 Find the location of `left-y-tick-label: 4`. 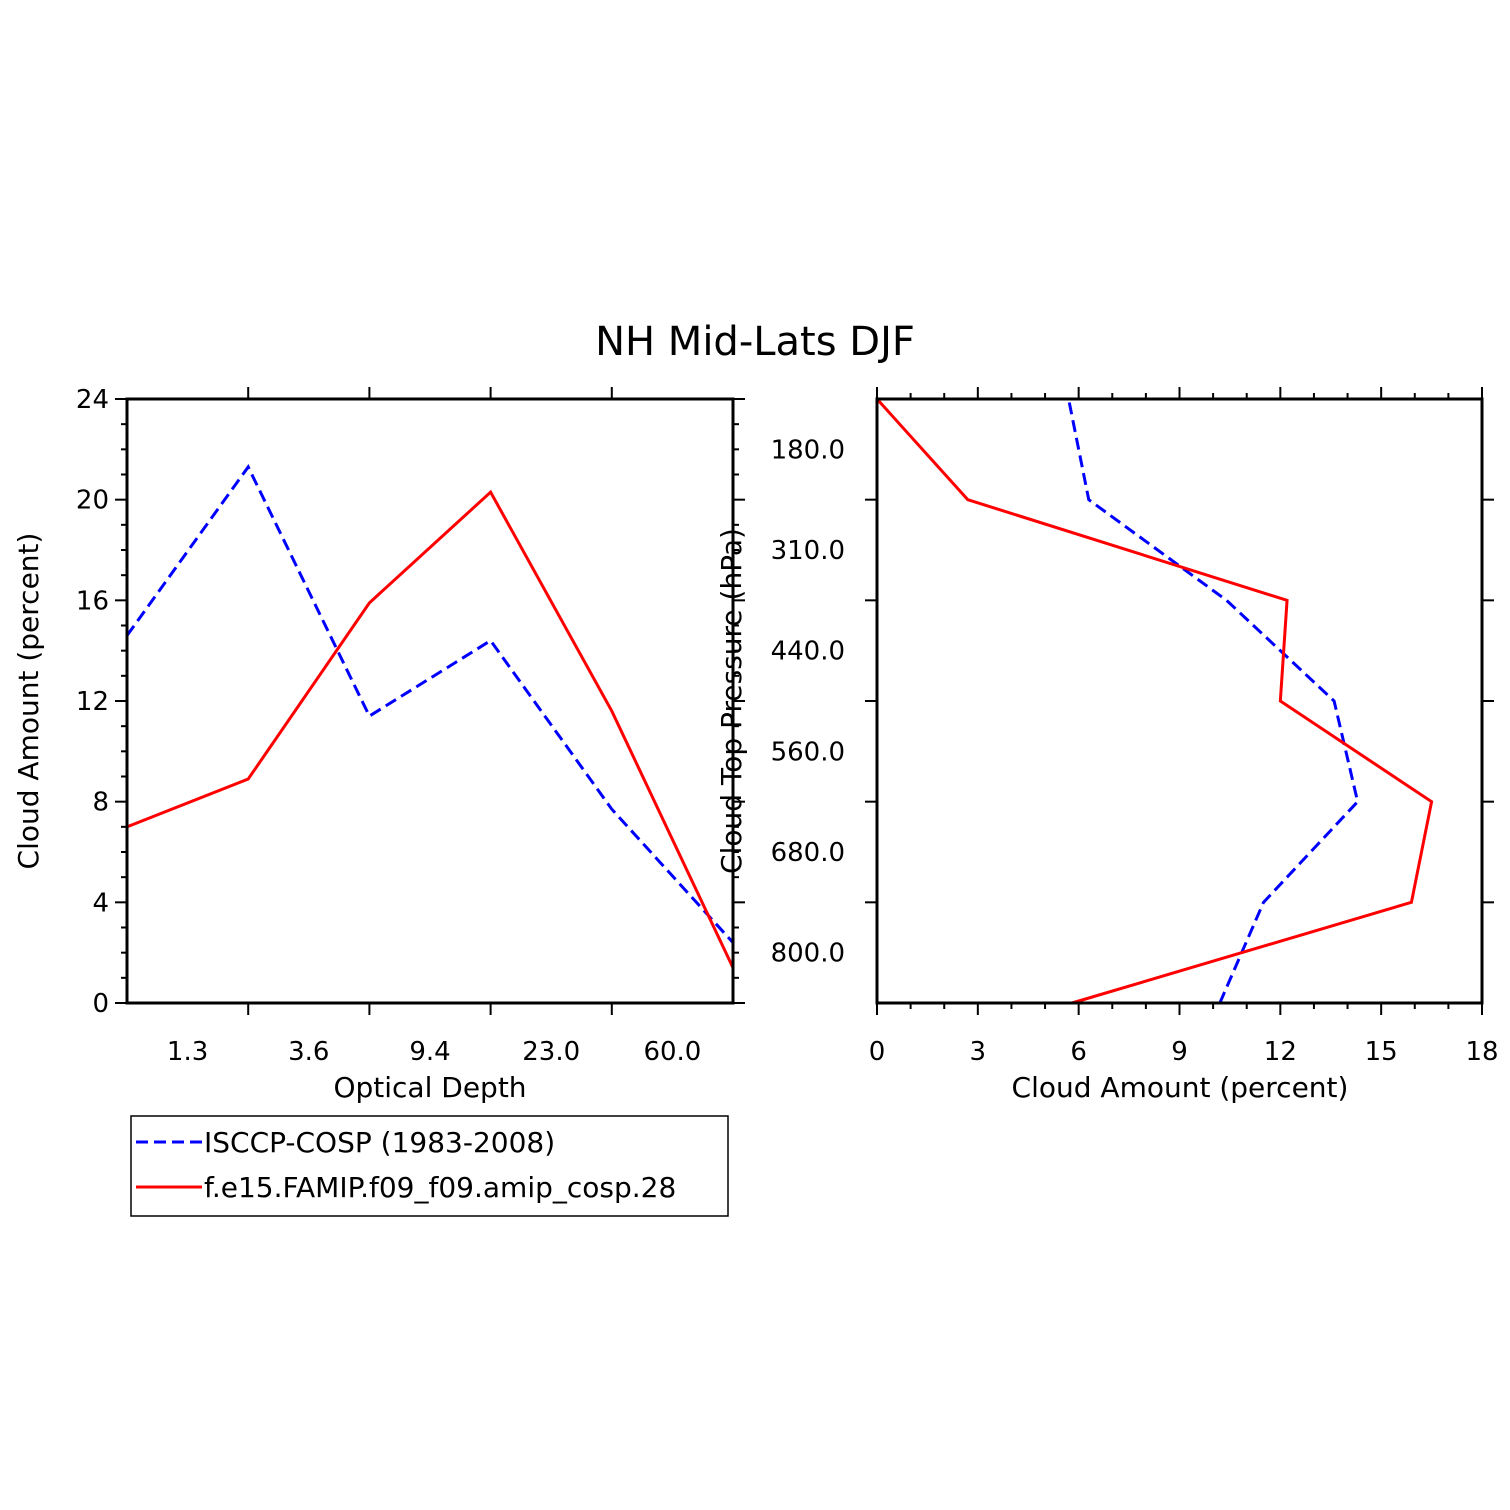

left-y-tick-label: 4 is located at coordinates (100, 903).